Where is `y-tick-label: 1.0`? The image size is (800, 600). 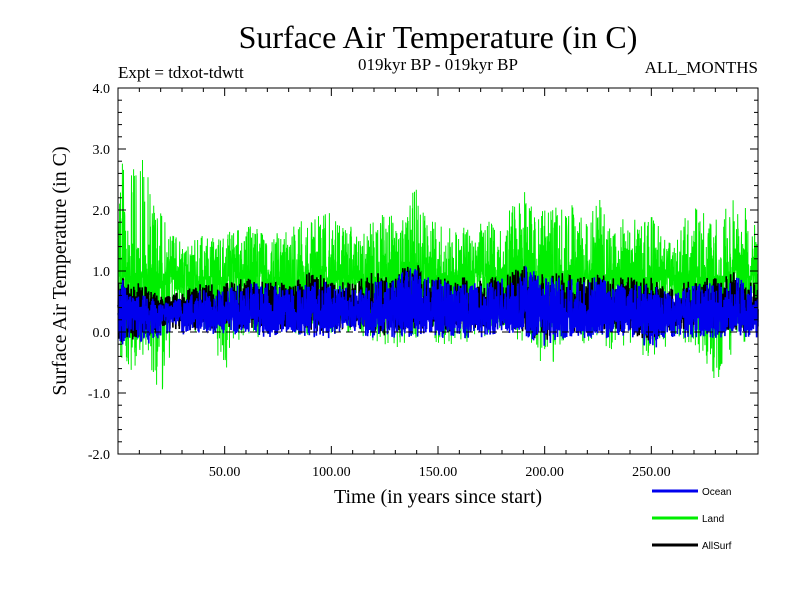 y-tick-label: 1.0 is located at coordinates (102, 272).